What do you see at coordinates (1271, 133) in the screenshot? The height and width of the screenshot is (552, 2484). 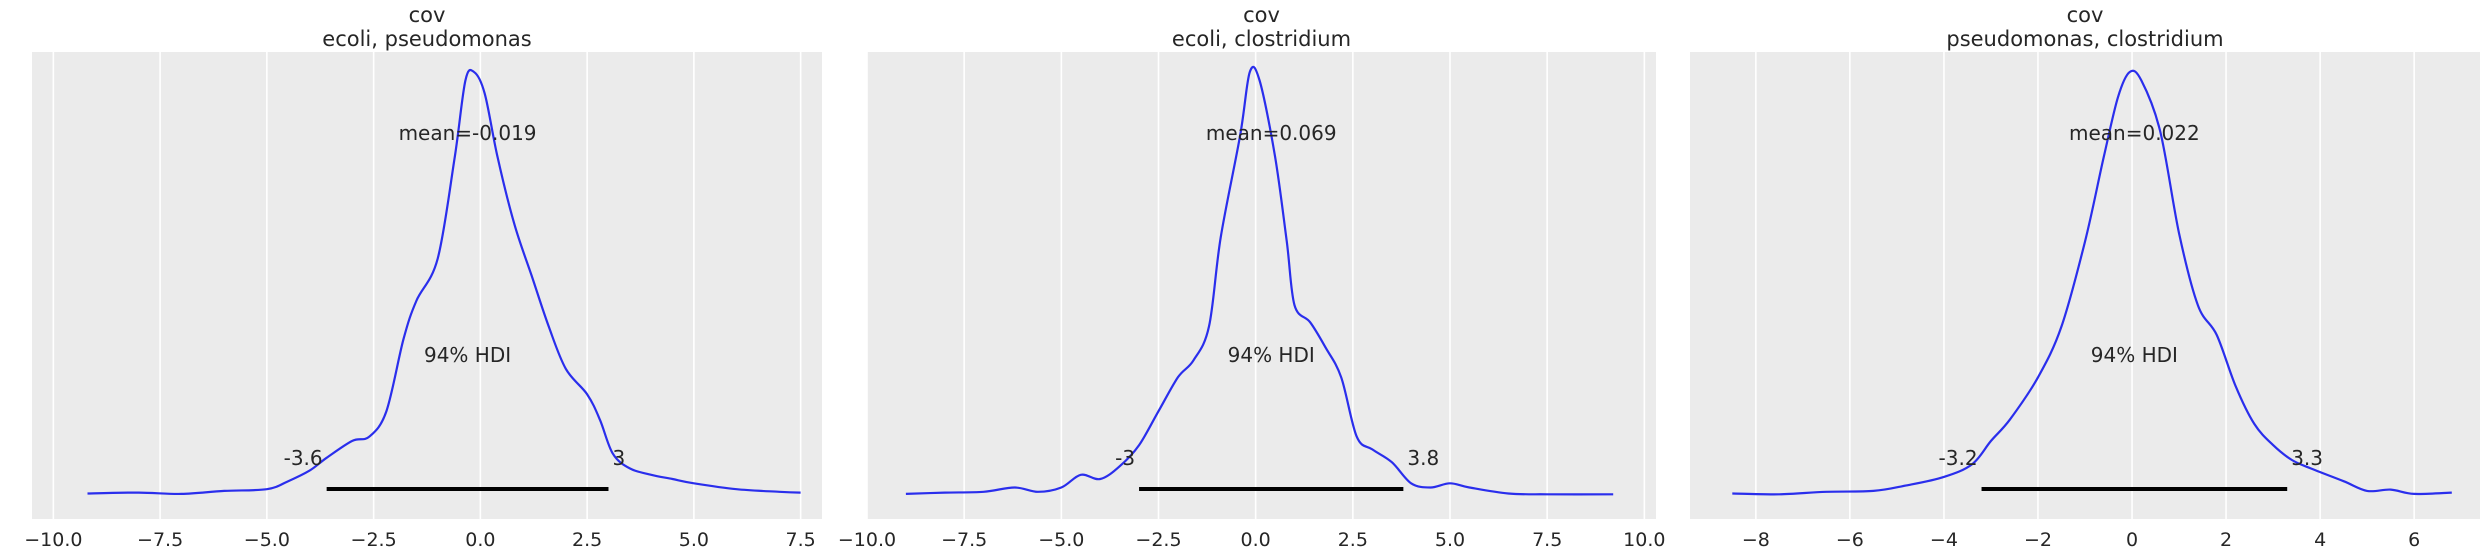 I see `mean-label: mean=0.069` at bounding box center [1271, 133].